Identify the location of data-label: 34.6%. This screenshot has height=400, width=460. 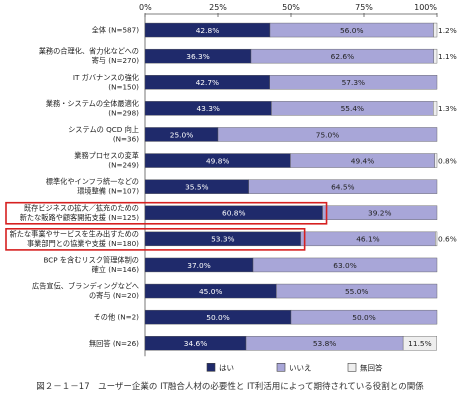
(195, 343).